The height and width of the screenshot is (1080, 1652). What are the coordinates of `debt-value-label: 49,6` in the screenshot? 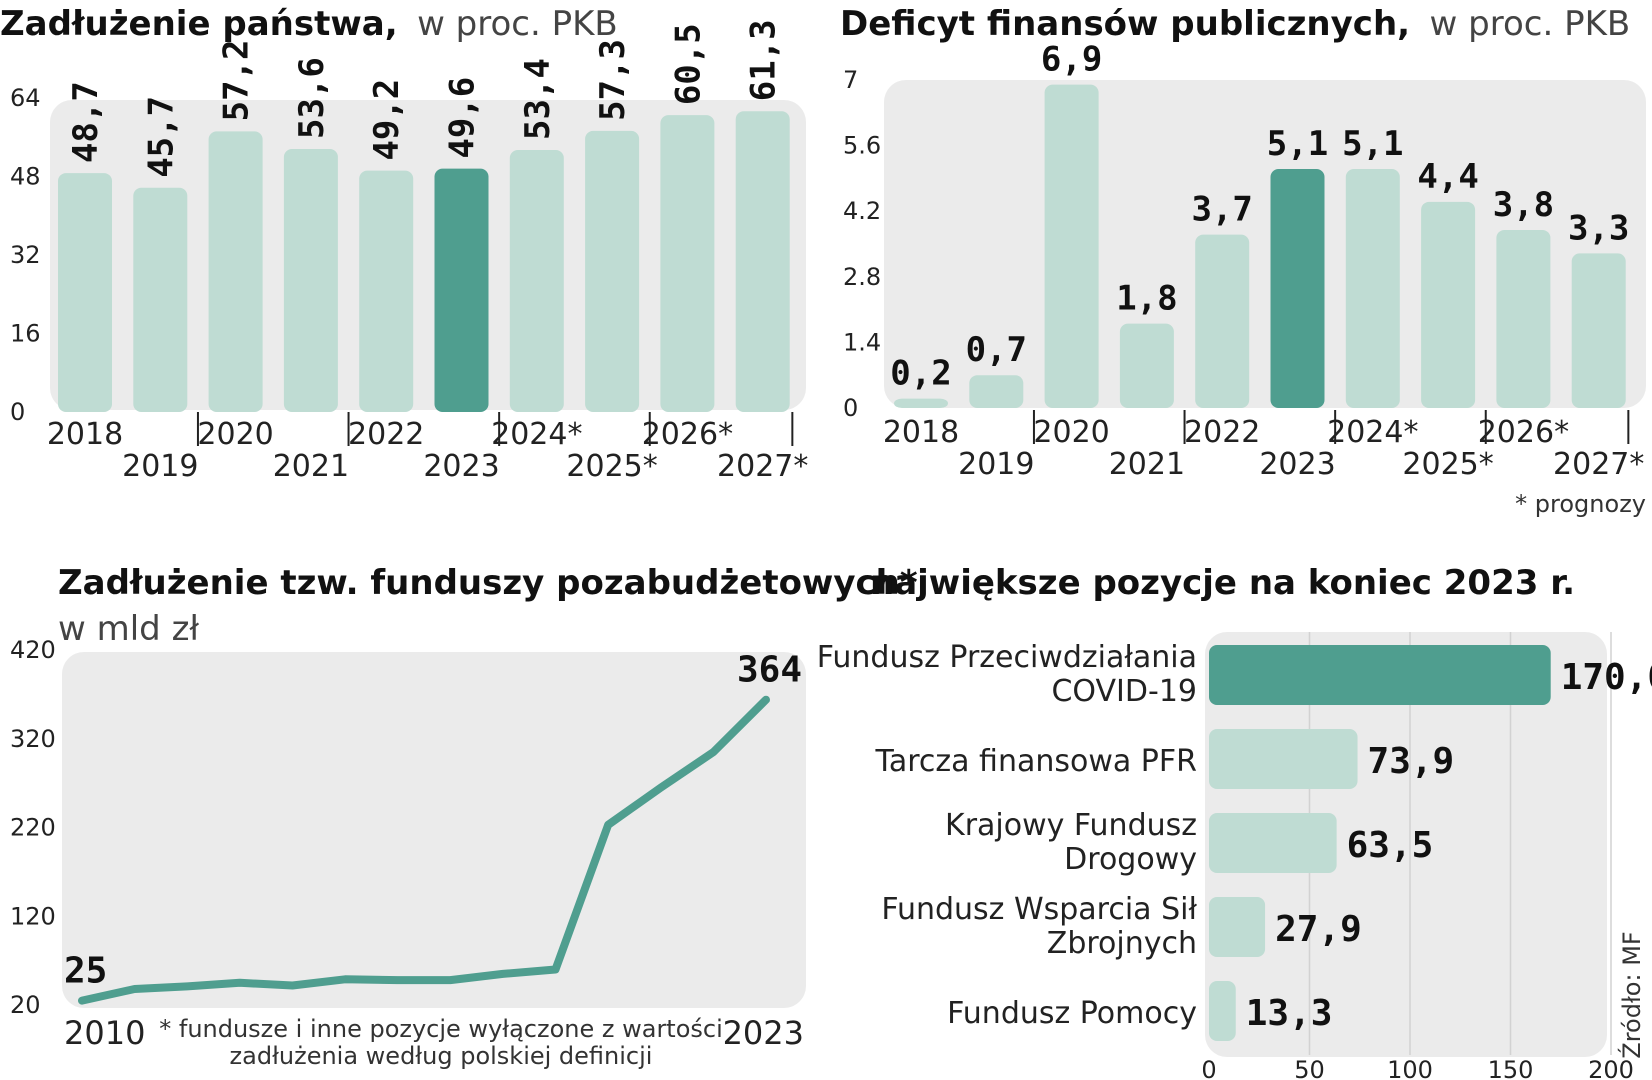 It's located at (463, 118).